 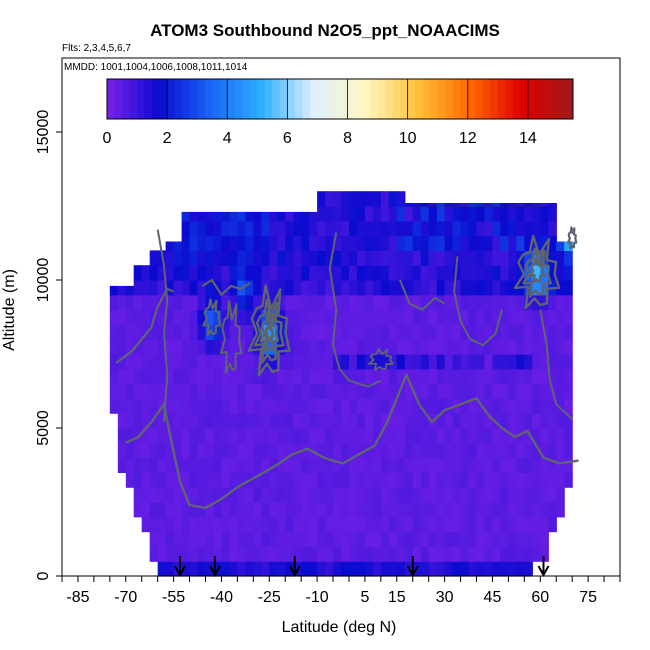 I want to click on x-tick-label: -85, so click(x=77, y=597).